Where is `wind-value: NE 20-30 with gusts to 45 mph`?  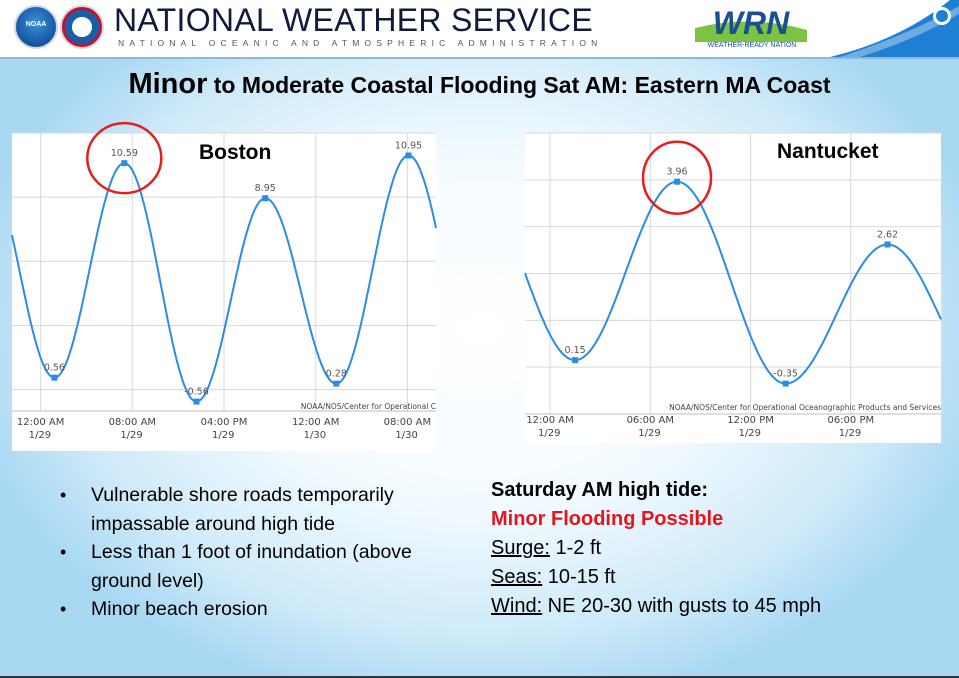 wind-value: NE 20-30 with gusts to 45 mph is located at coordinates (682, 606).